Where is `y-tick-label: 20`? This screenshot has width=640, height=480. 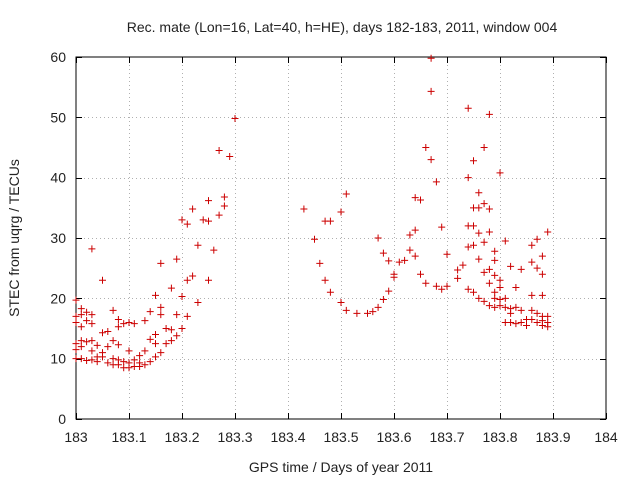
y-tick-label: 20 is located at coordinates (58, 298).